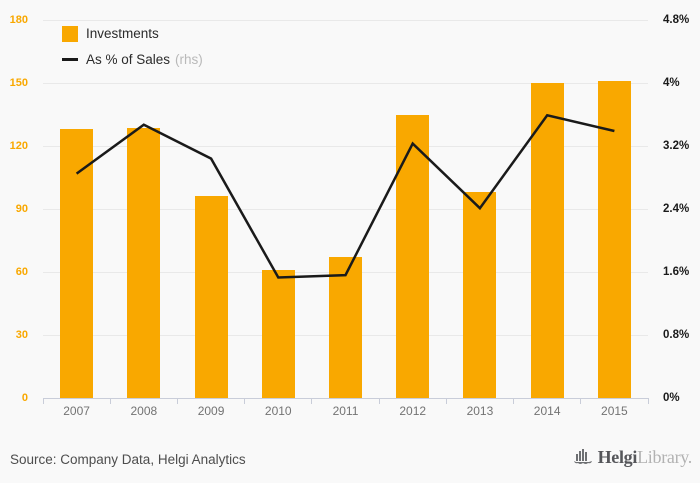 The width and height of the screenshot is (700, 483). What do you see at coordinates (211, 297) in the screenshot?
I see `bar-2009` at bounding box center [211, 297].